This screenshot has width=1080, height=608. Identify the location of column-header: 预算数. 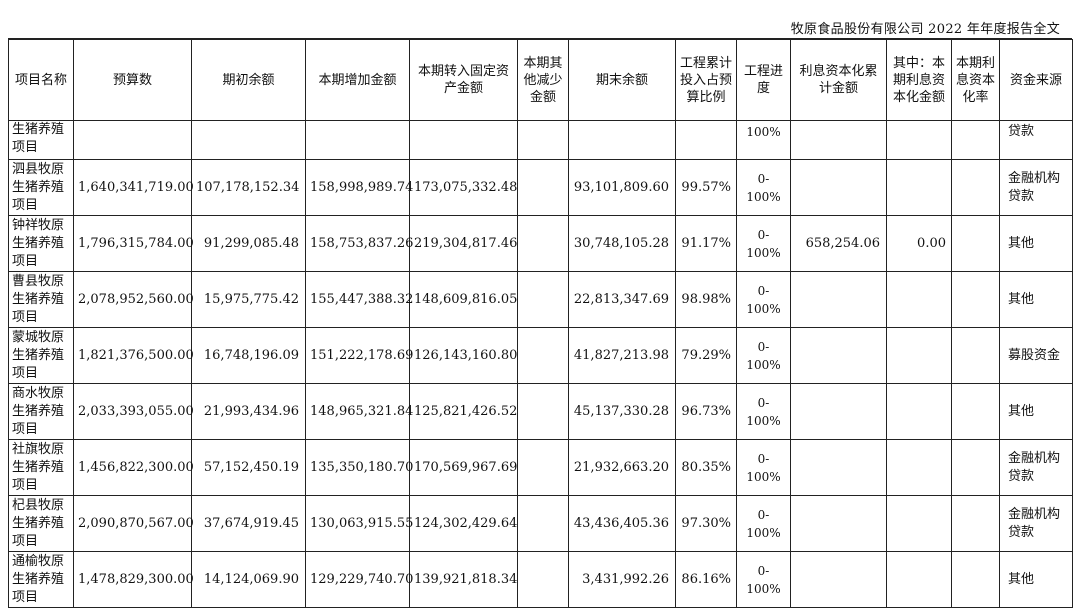
(132, 80).